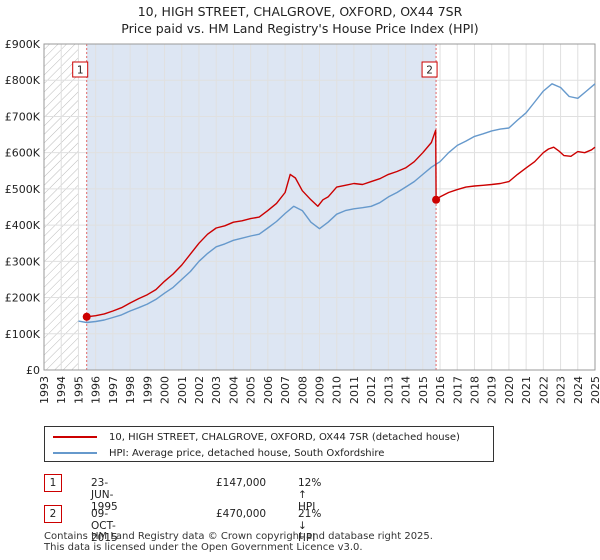 The image size is (600, 560). I want to click on y-tick-label: £600K, so click(23, 153).